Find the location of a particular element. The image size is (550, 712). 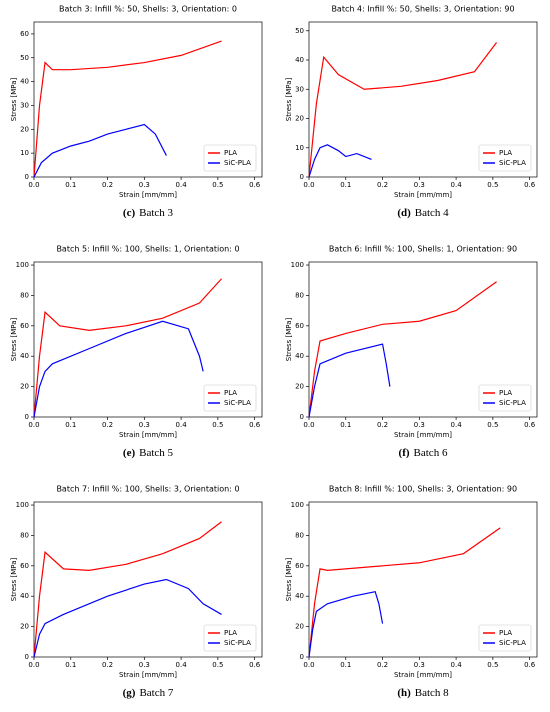

caption-label: (g) is located at coordinates (129, 693).